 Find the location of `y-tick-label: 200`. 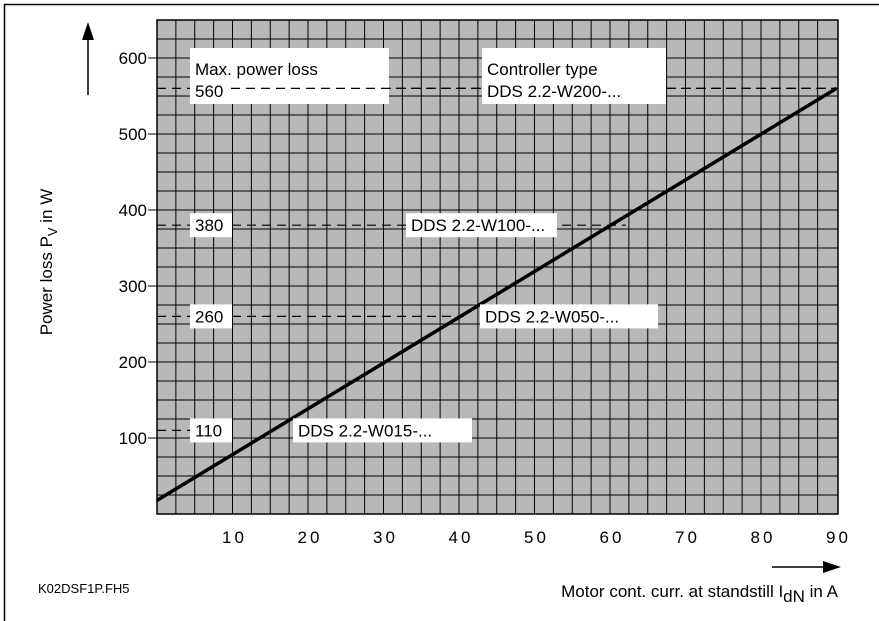

y-tick-label: 200 is located at coordinates (133, 362).